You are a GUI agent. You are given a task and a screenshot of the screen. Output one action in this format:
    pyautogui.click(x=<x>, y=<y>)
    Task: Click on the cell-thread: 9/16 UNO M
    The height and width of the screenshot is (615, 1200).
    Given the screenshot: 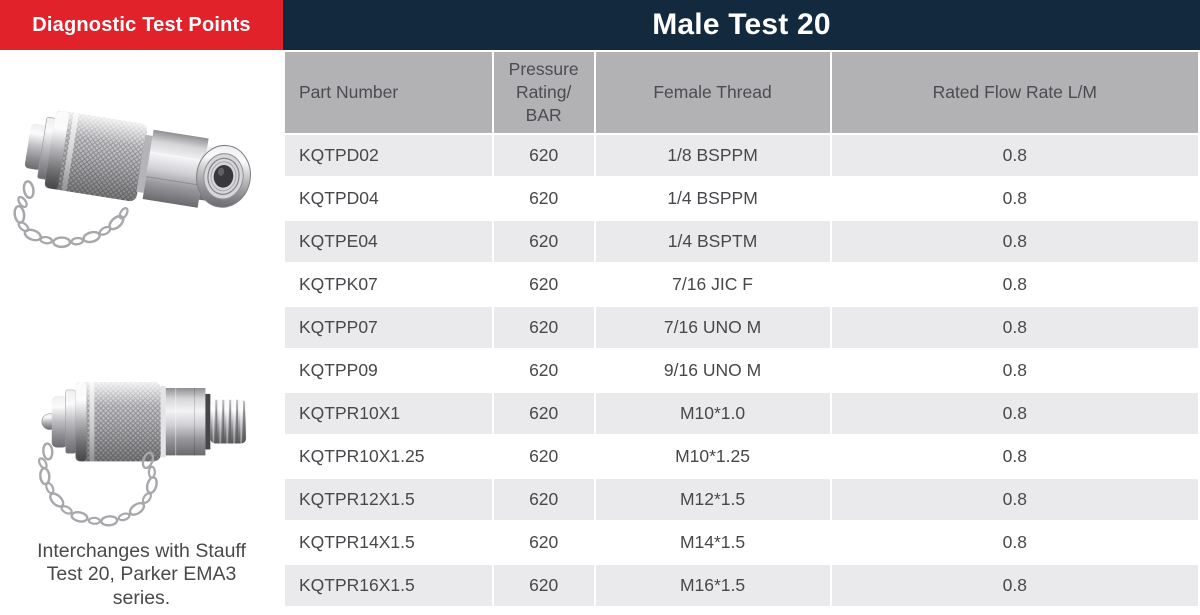 What is the action you would take?
    pyautogui.click(x=712, y=370)
    